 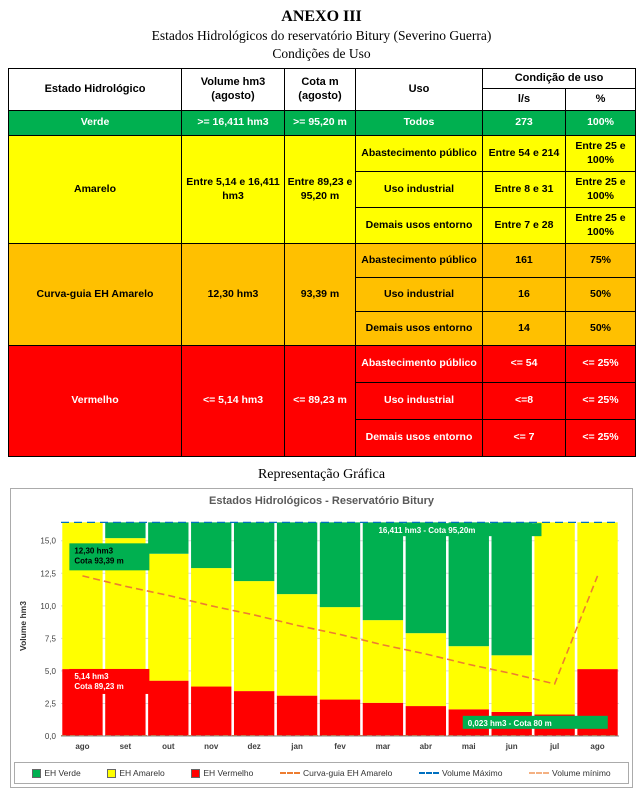 I want to click on ls-cell: 273, so click(x=524, y=123).